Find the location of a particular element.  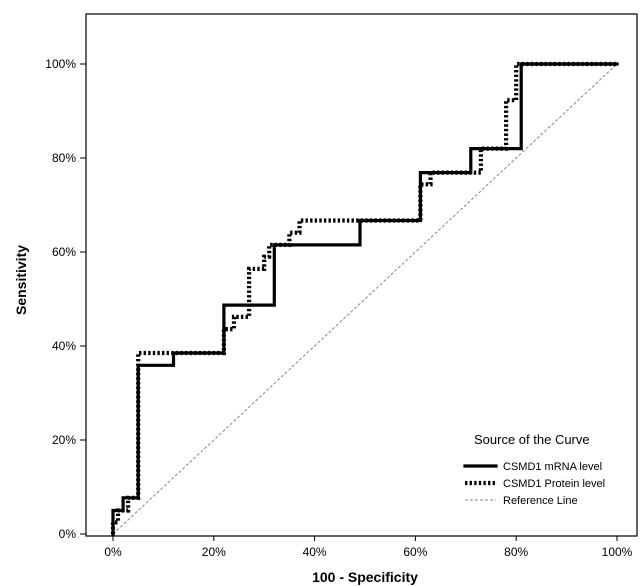

x-tick-label: 40% is located at coordinates (315, 552).